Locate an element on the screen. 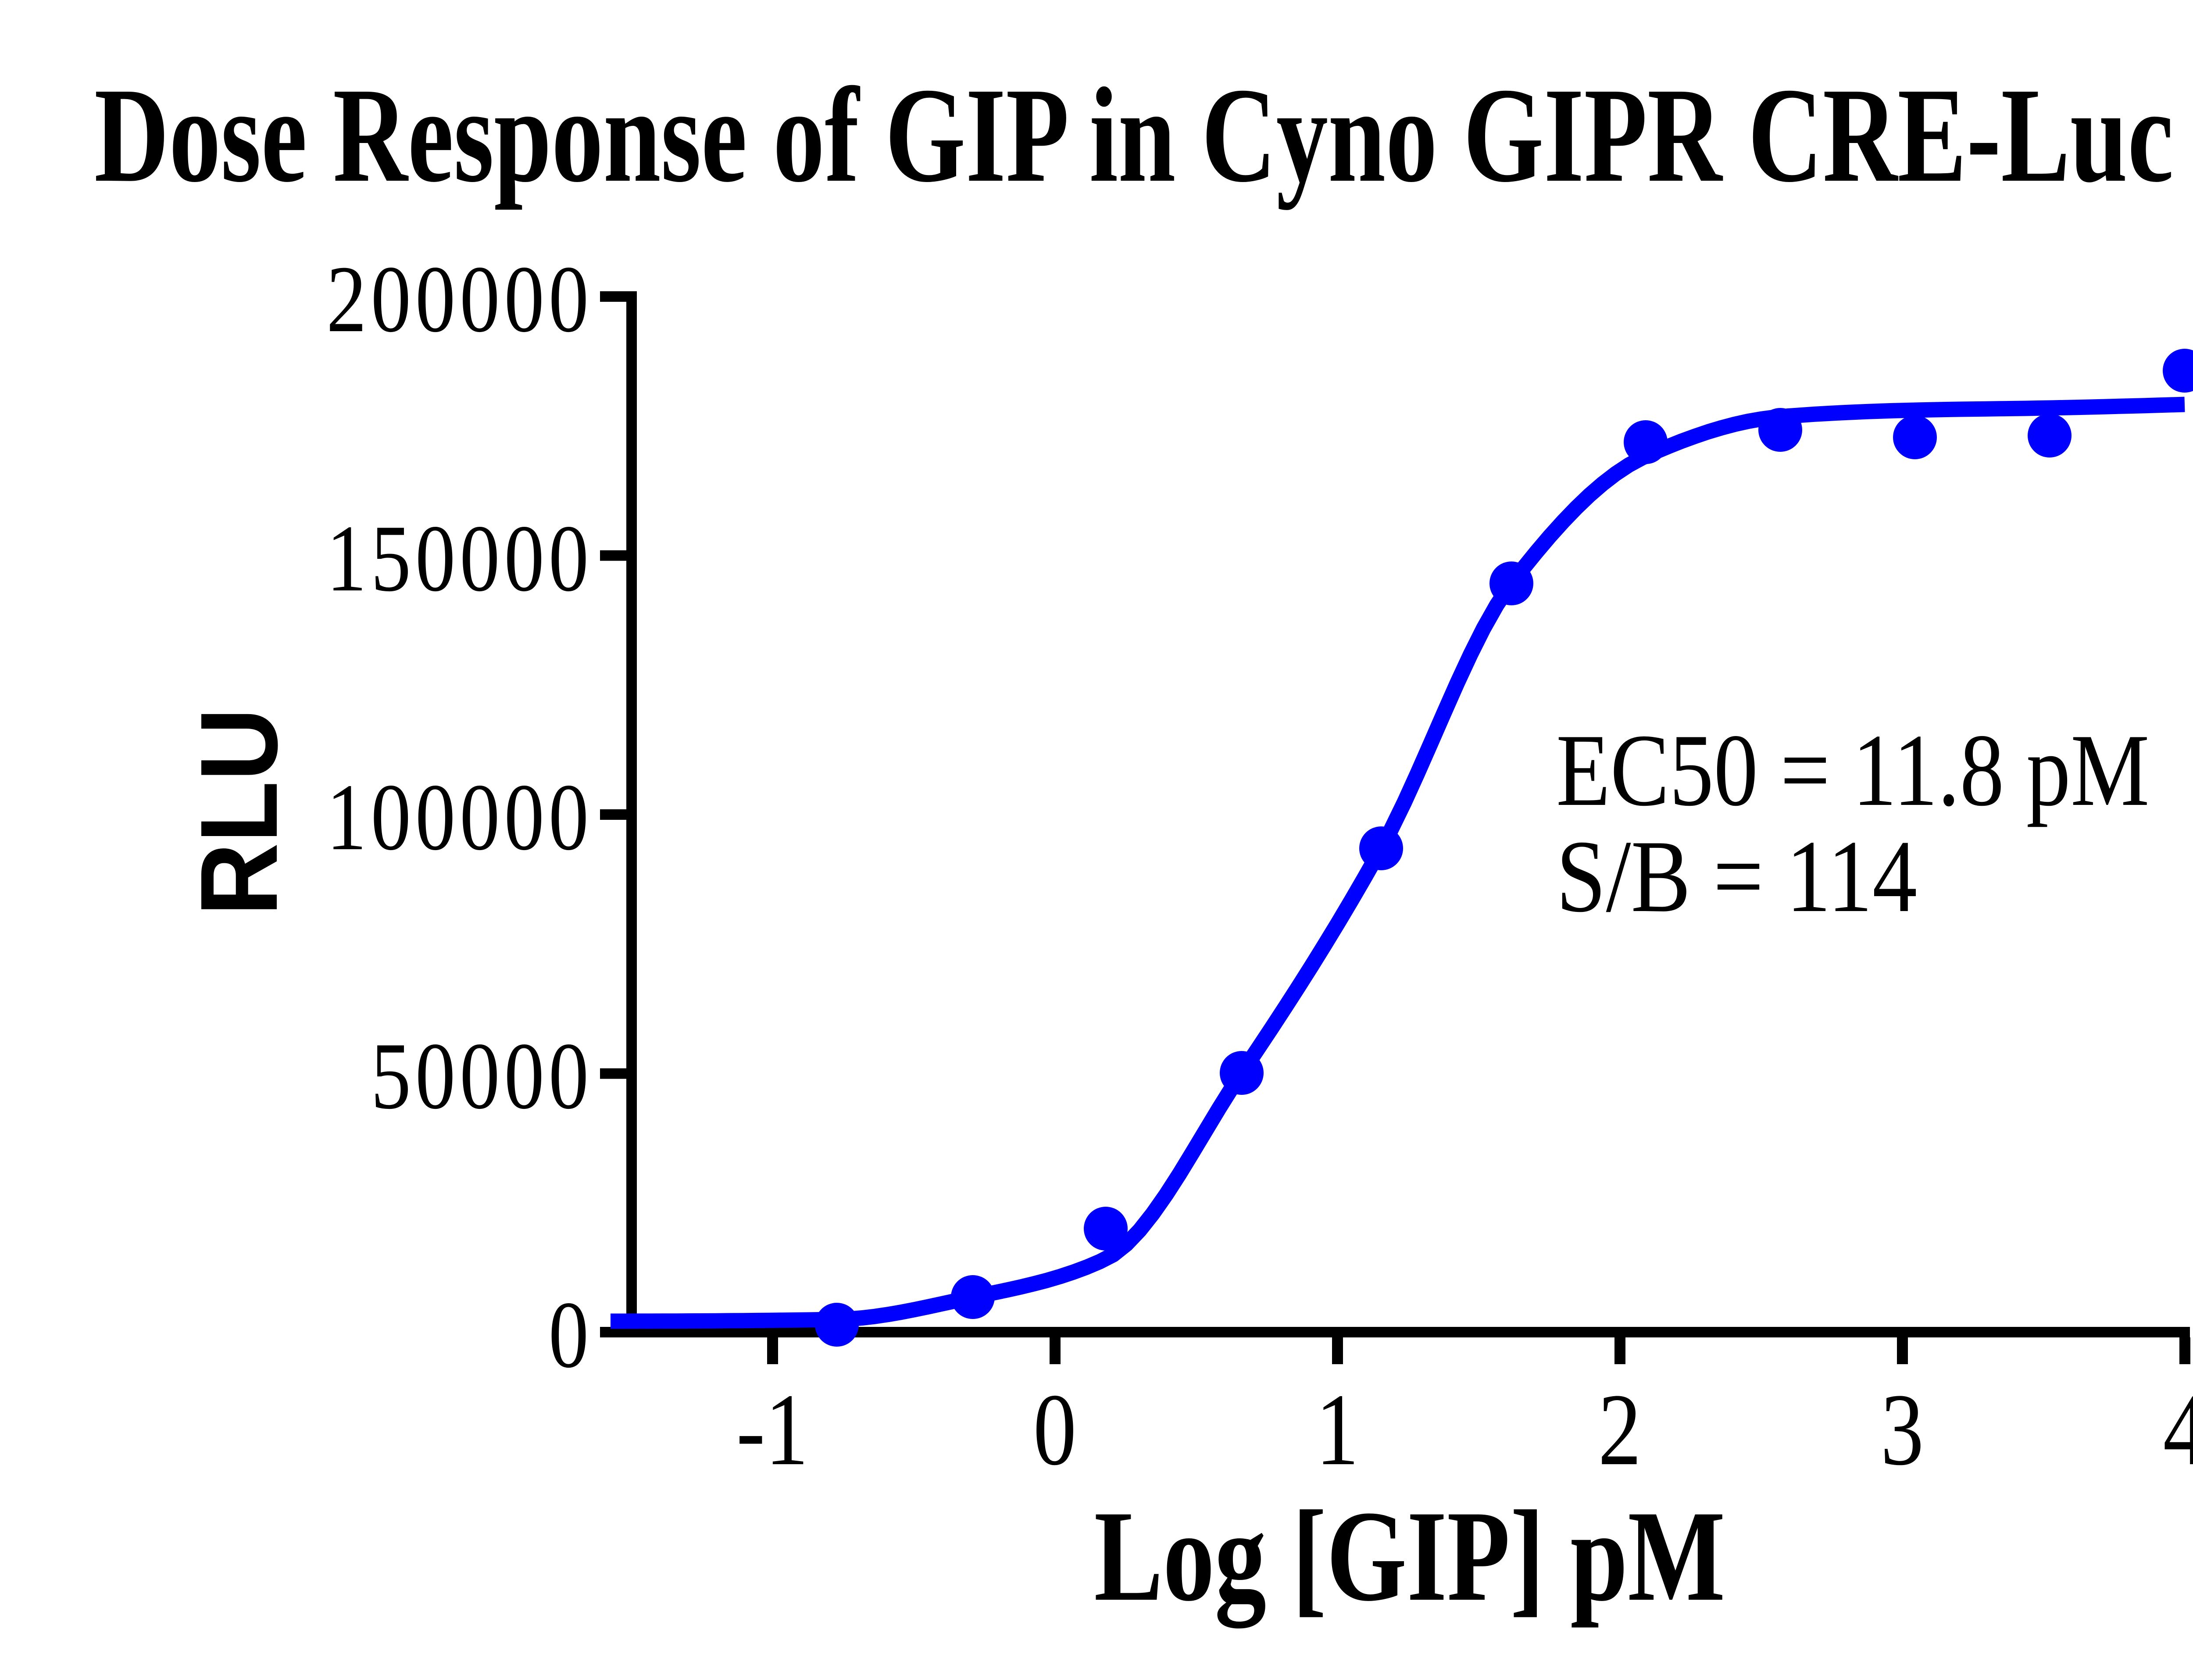 The image size is (2193, 1680). svg-text: 3 is located at coordinates (1902, 1430).